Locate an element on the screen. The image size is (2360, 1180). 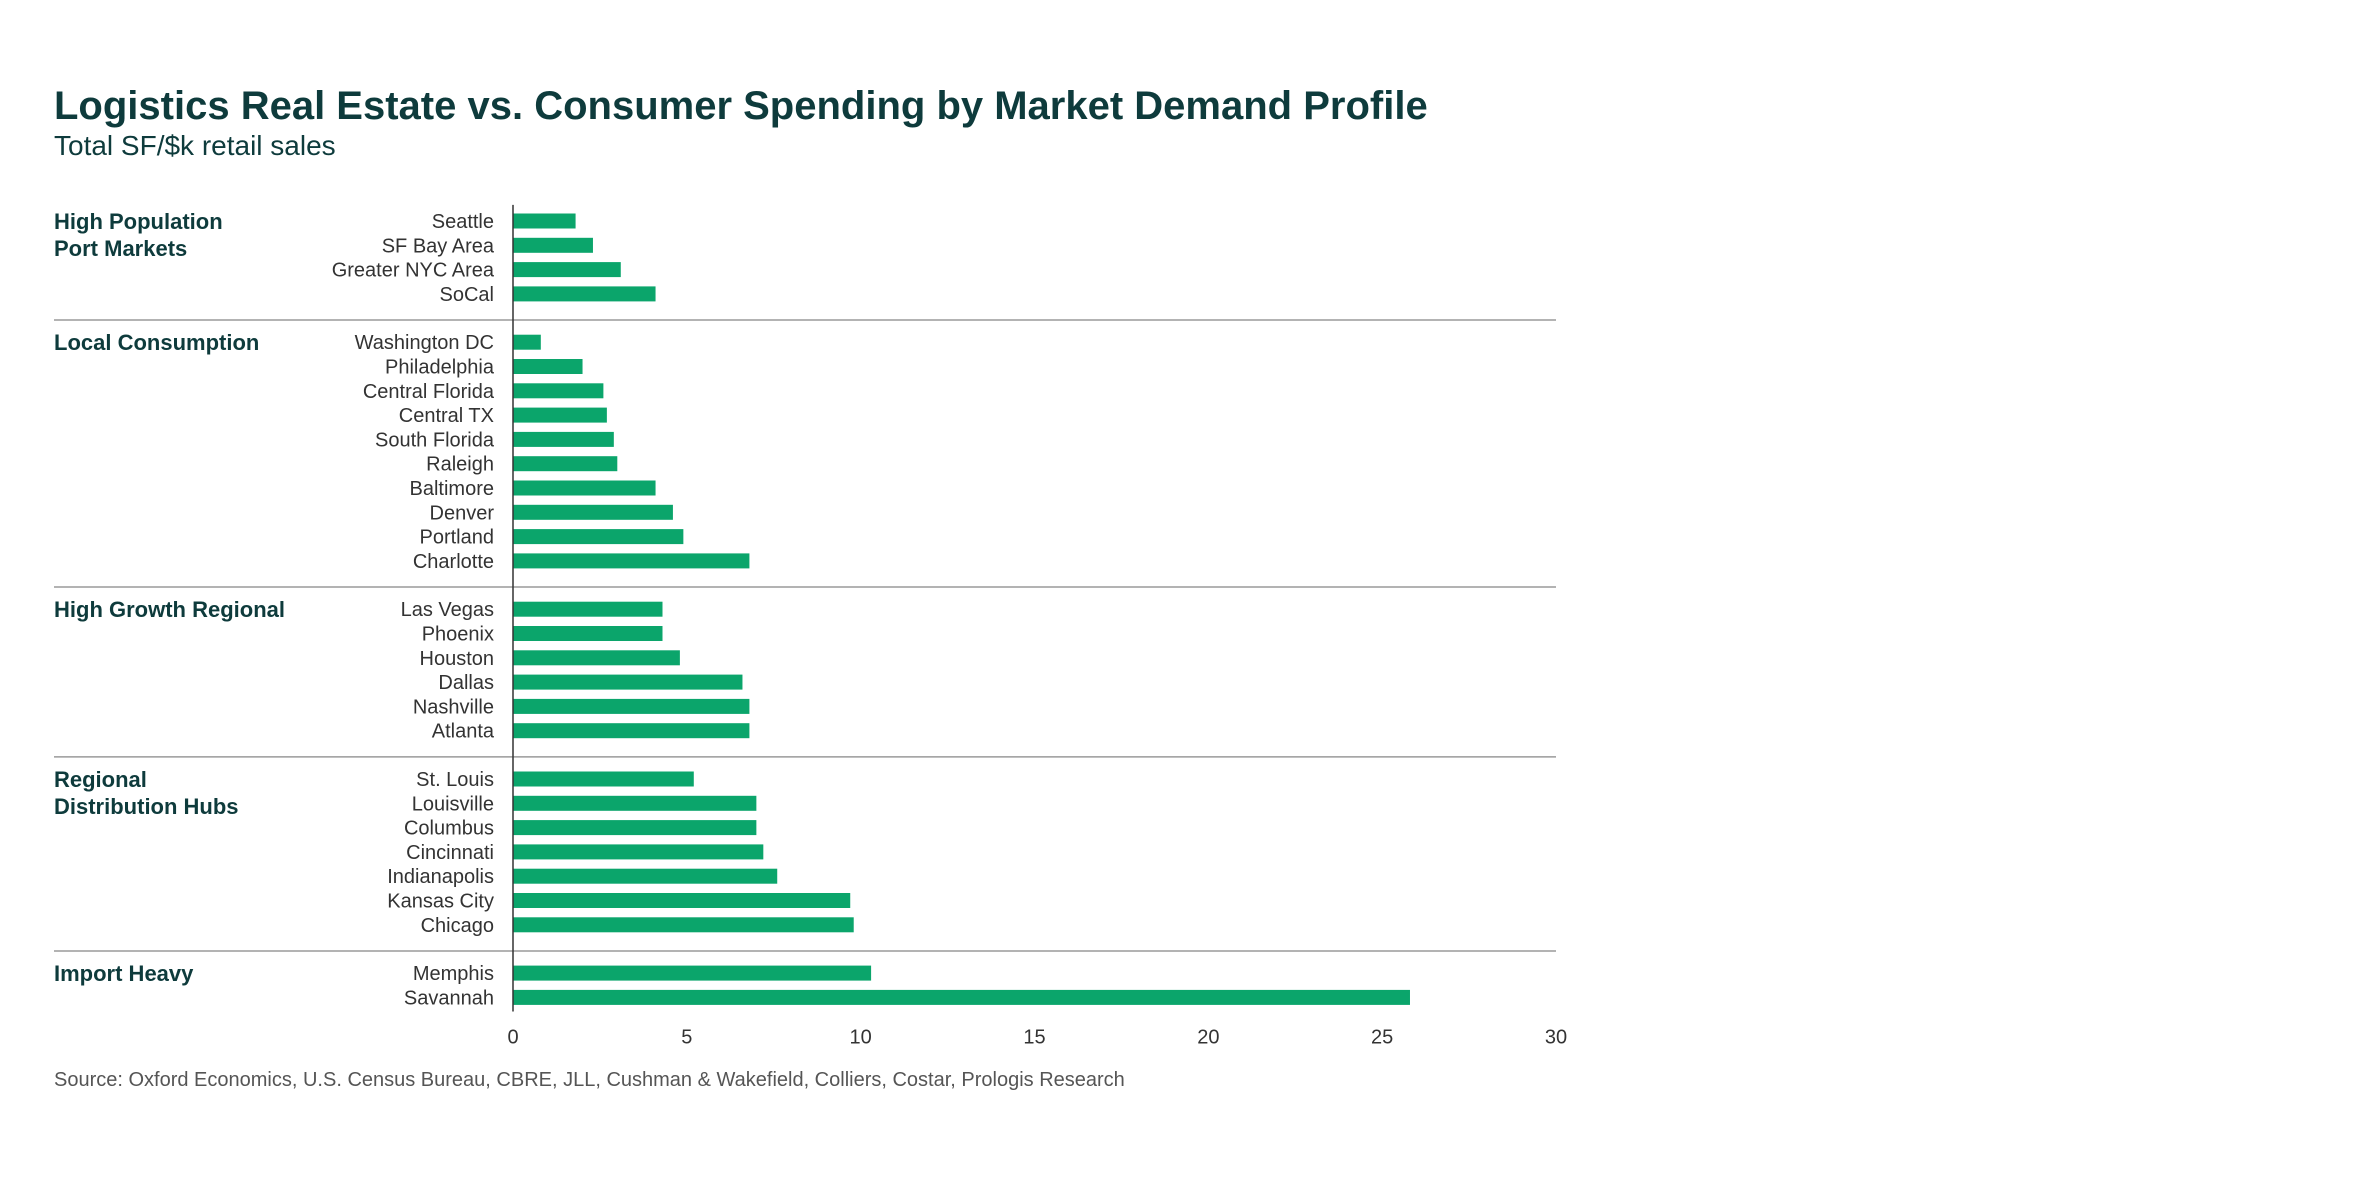
x-tick-label: 0 is located at coordinates (512, 1038).